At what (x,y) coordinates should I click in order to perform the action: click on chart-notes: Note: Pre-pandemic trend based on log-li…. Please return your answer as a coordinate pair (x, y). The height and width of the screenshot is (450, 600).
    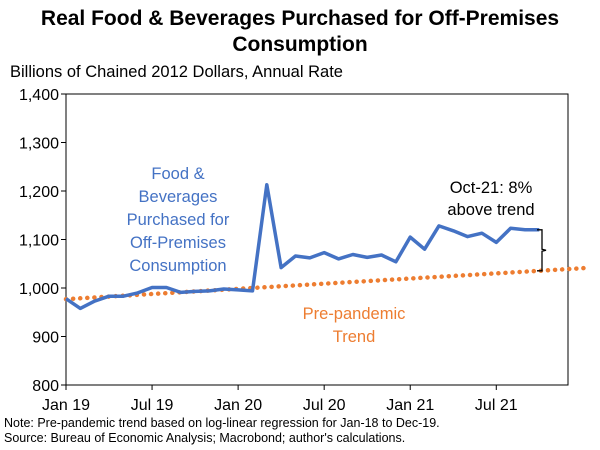
    Looking at the image, I should click on (222, 431).